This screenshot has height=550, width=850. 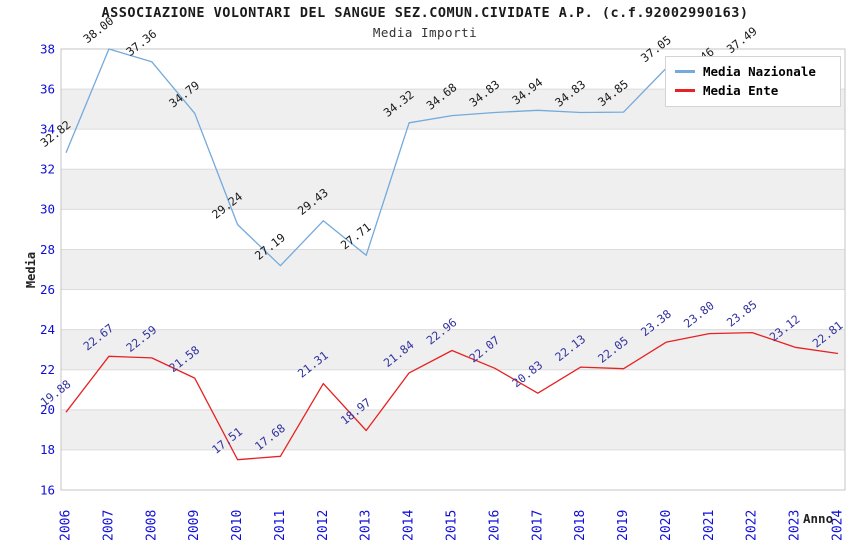 What do you see at coordinates (699, 314) in the screenshot?
I see `point-label: 23.80` at bounding box center [699, 314].